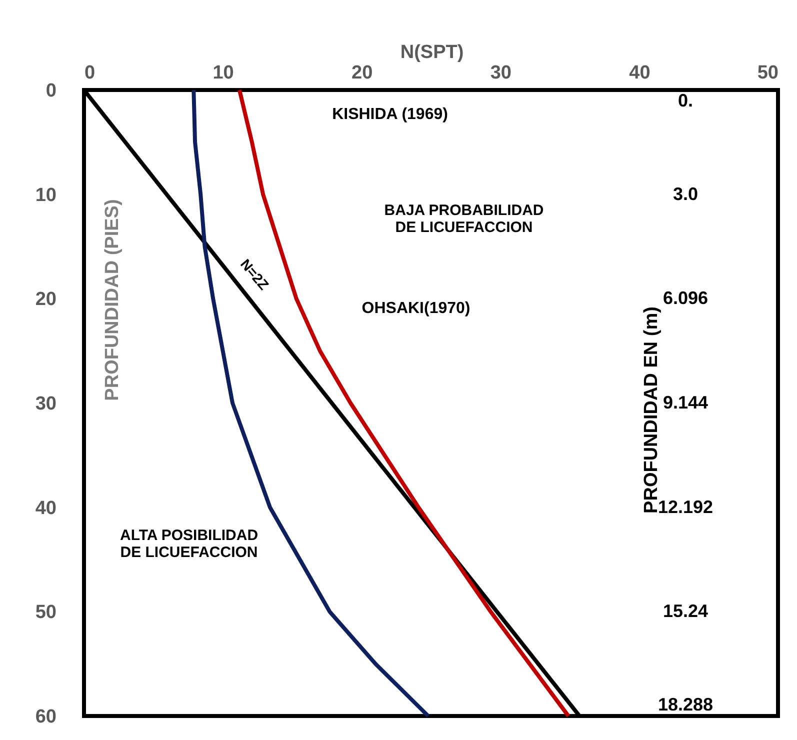  Describe the element at coordinates (45, 613) in the screenshot. I see `y-tick-label: 50` at that location.